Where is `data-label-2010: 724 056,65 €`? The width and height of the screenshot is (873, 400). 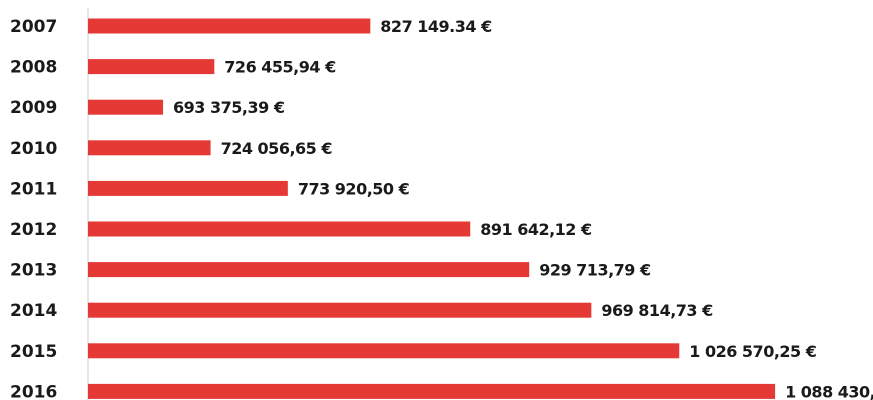
data-label-2010: 724 056,65 € is located at coordinates (277, 148).